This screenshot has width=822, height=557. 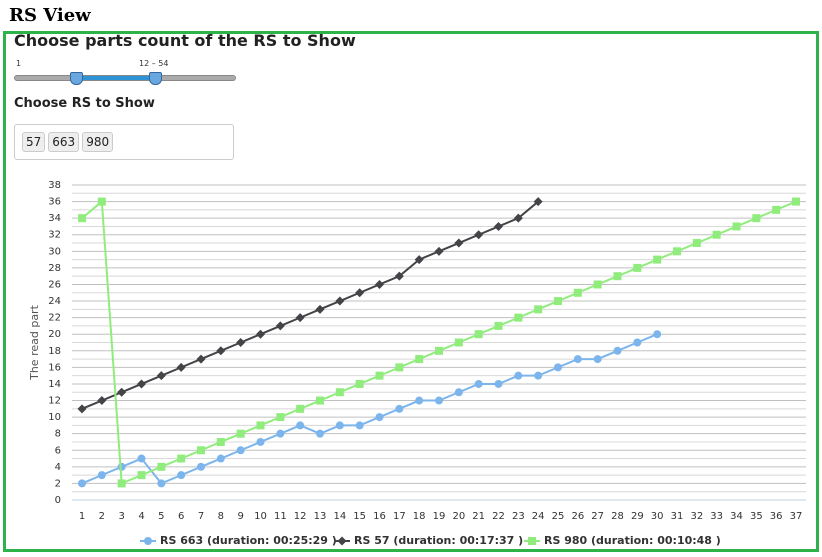 I want to click on y-tick-label: 0, so click(x=58, y=500).